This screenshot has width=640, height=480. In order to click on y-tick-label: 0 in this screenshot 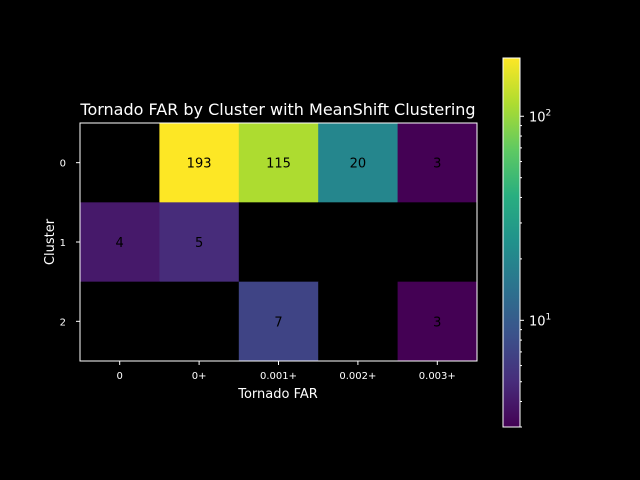, I will do `click(63, 164)`.